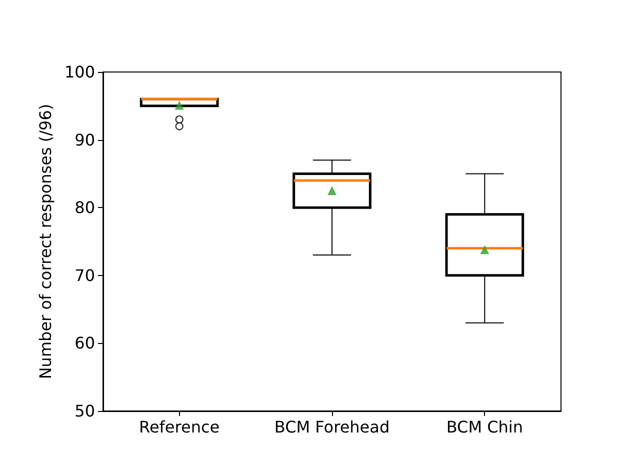 This screenshot has height=463, width=625. What do you see at coordinates (179, 427) in the screenshot?
I see `x-tick-label: Reference` at bounding box center [179, 427].